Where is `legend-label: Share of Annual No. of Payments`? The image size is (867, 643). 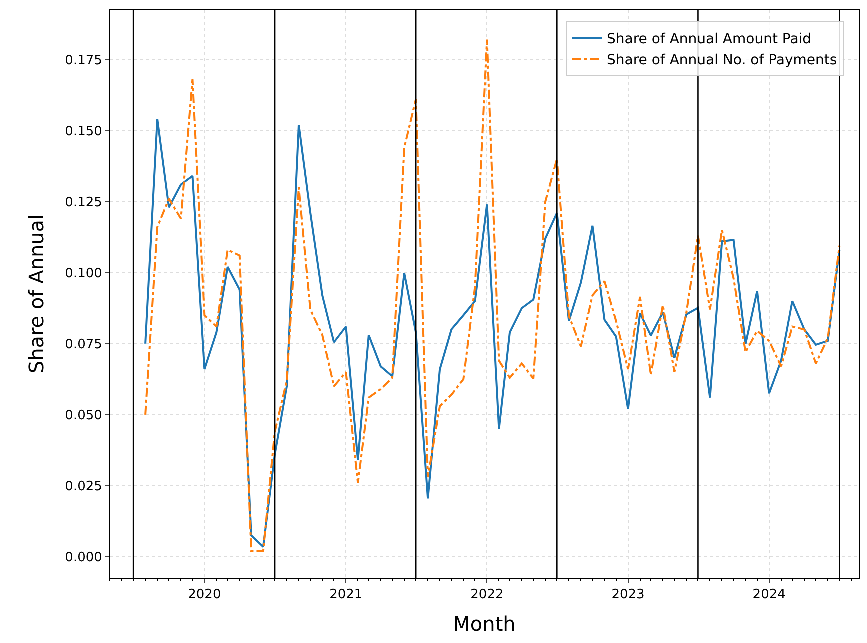
legend-label: Share of Annual No. of Payments is located at coordinates (722, 60).